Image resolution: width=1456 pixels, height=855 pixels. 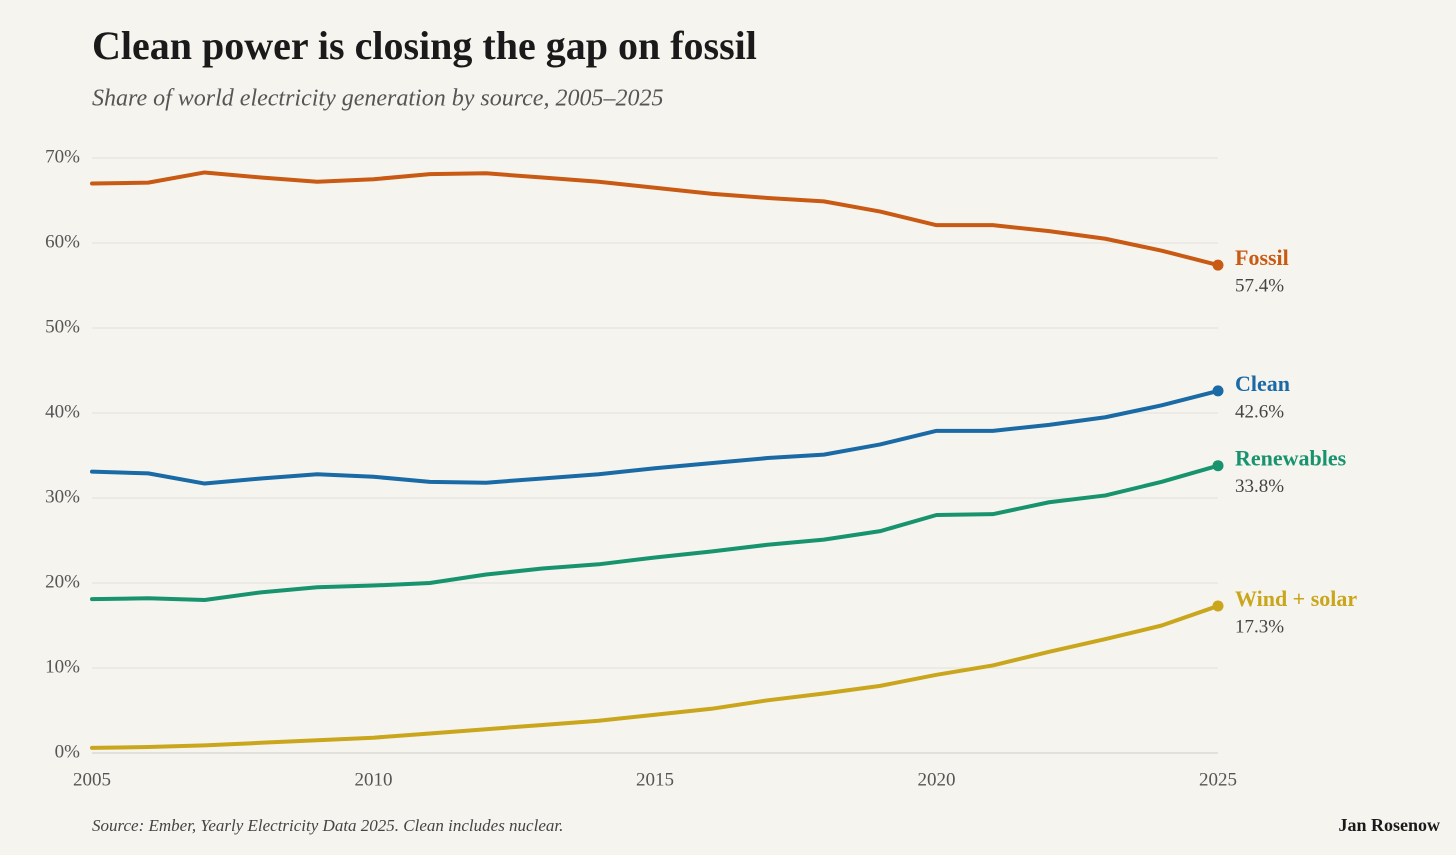 What do you see at coordinates (655, 779) in the screenshot?
I see `x-tick-label: 2015` at bounding box center [655, 779].